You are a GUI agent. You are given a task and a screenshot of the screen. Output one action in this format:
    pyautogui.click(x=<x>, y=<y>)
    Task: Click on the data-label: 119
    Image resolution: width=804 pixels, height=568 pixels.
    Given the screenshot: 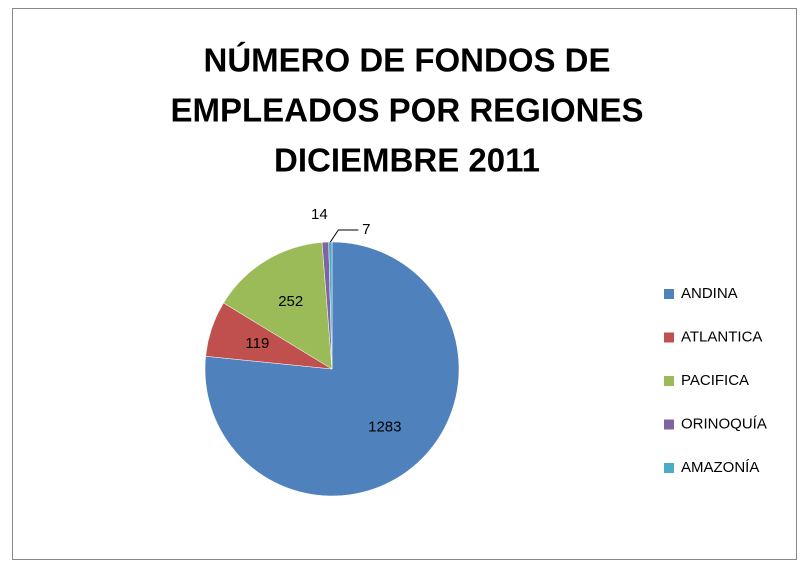 What is the action you would take?
    pyautogui.click(x=257, y=343)
    